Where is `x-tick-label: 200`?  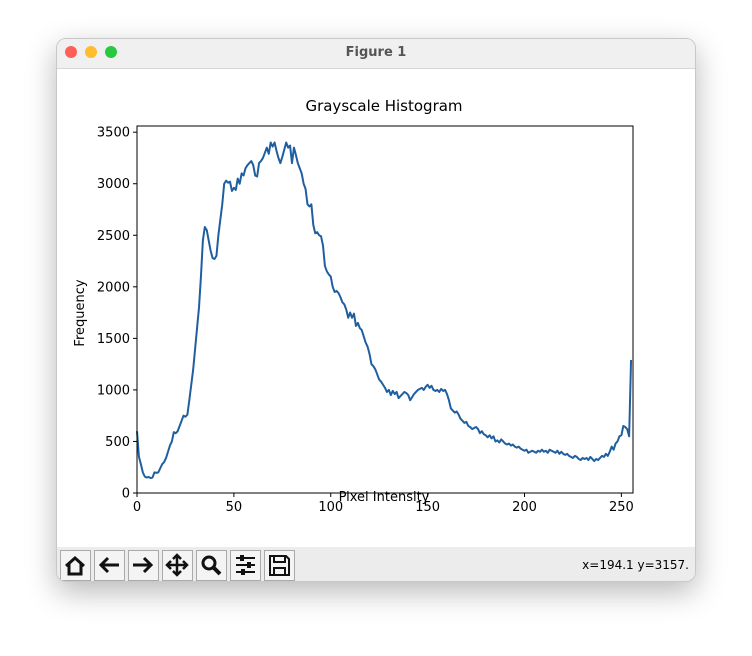
x-tick-label: 200 is located at coordinates (524, 507).